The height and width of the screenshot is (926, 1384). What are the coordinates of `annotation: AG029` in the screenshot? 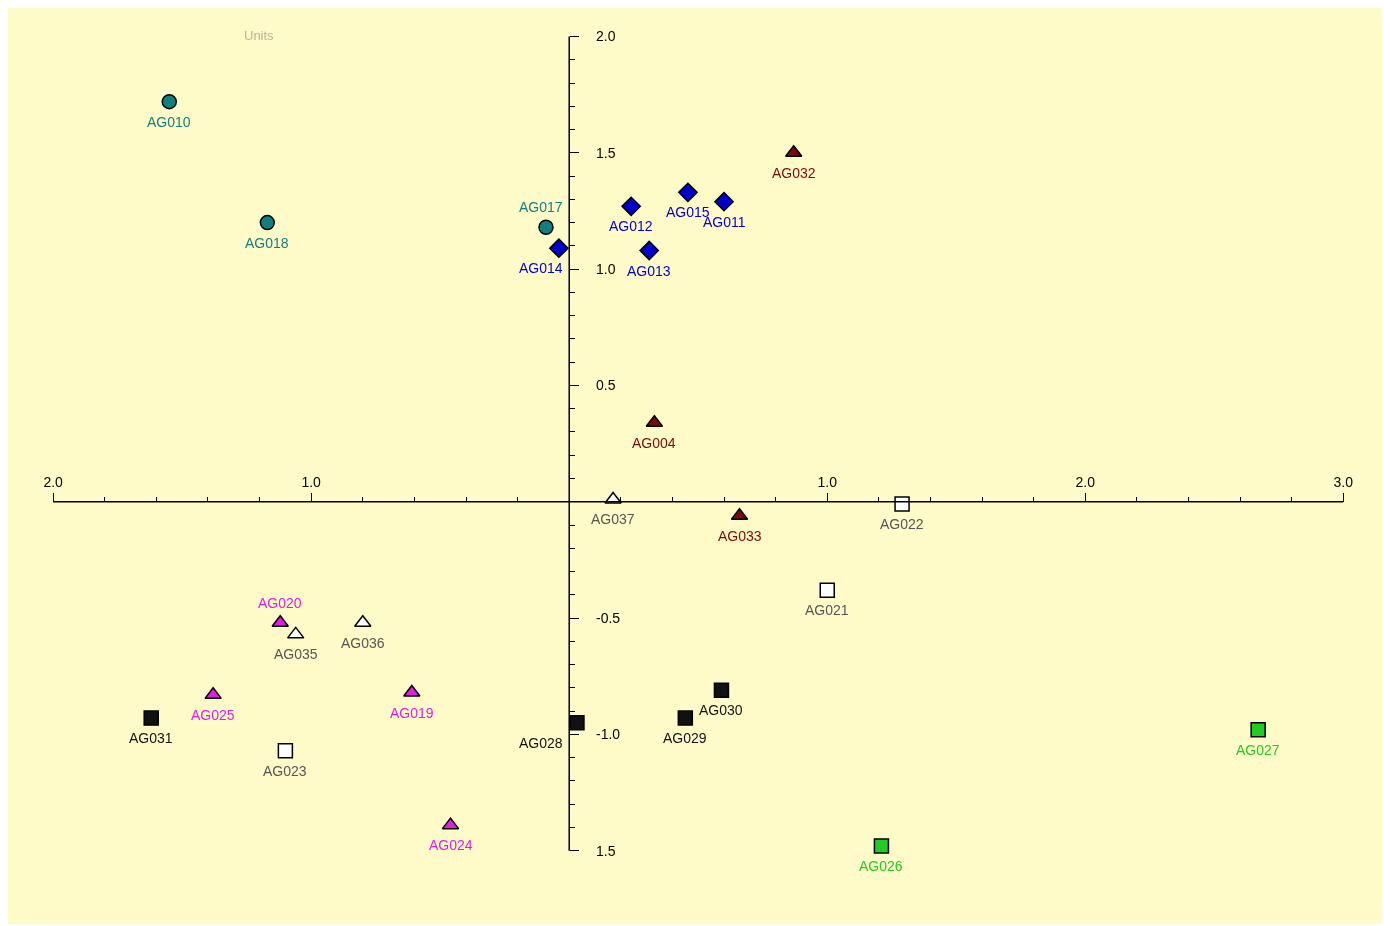 It's located at (685, 738).